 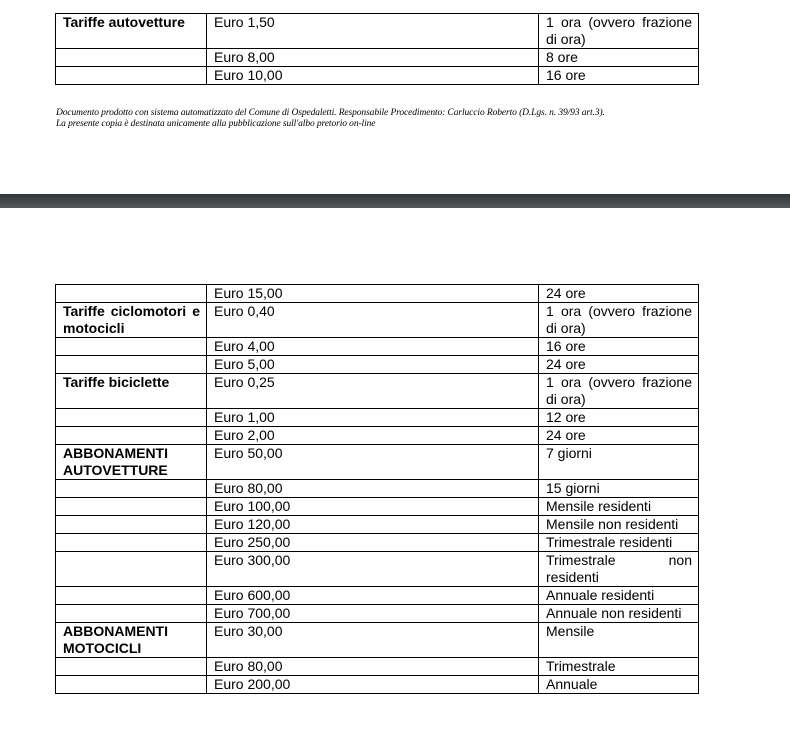 I want to click on price-cell: Euro 15,00, so click(x=372, y=293).